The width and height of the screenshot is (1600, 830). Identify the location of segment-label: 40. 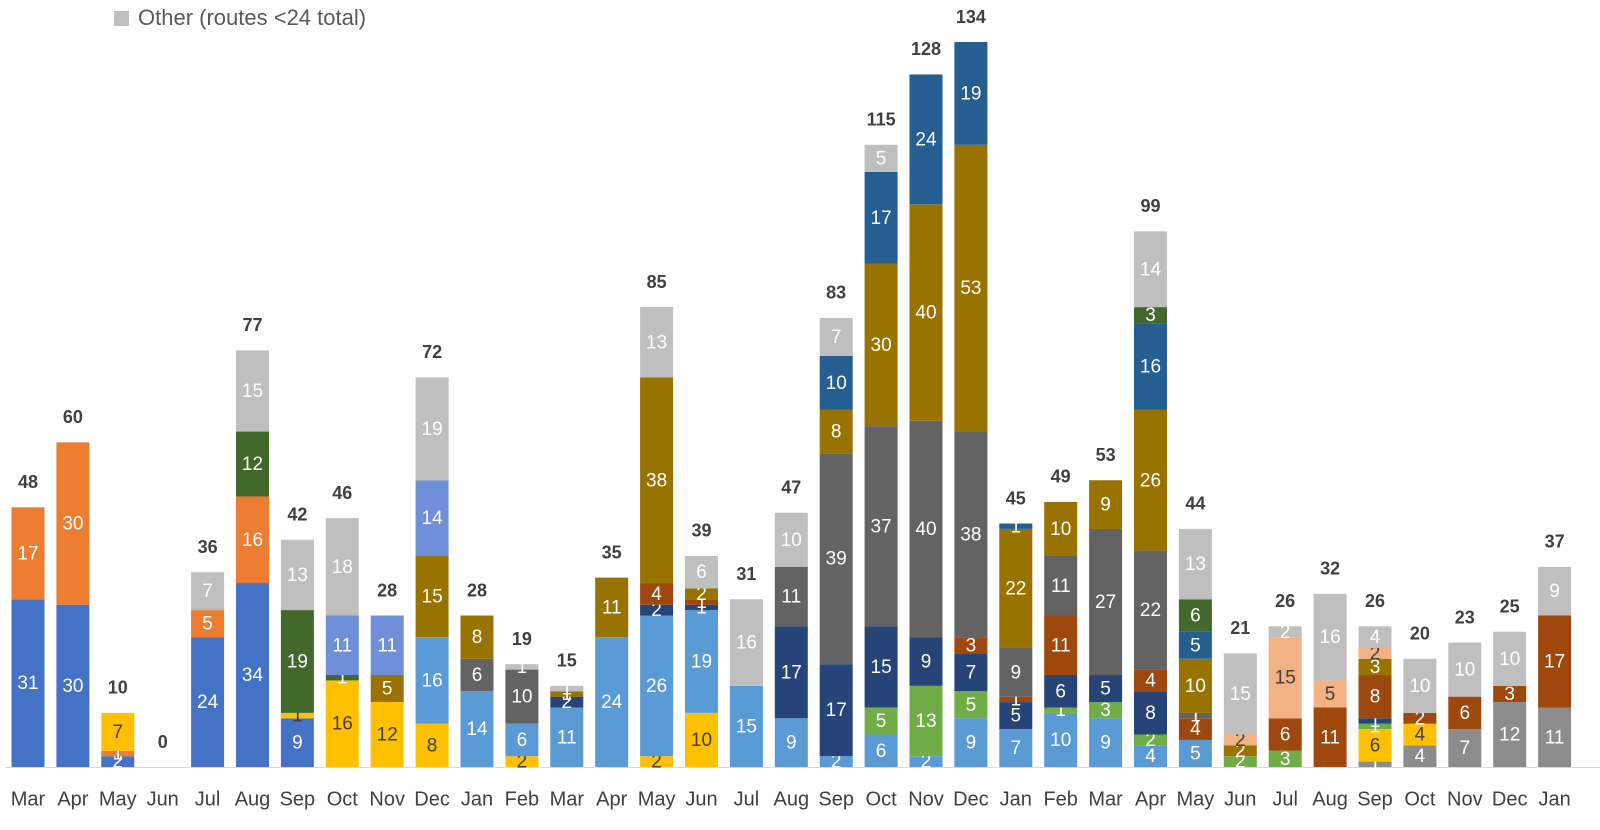
(925, 313).